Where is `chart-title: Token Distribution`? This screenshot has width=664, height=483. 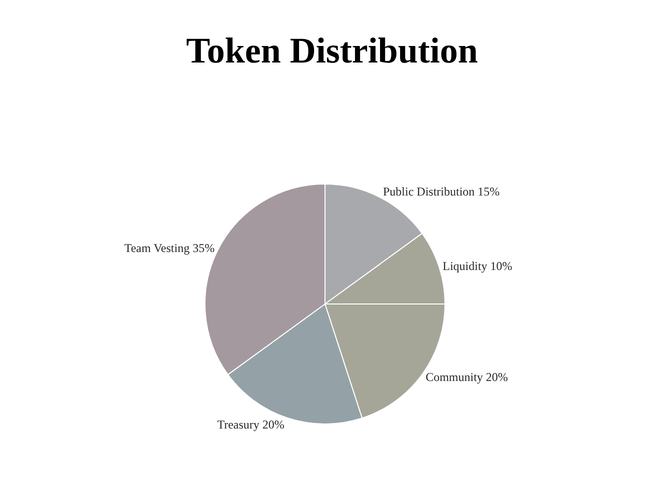 chart-title: Token Distribution is located at coordinates (332, 50).